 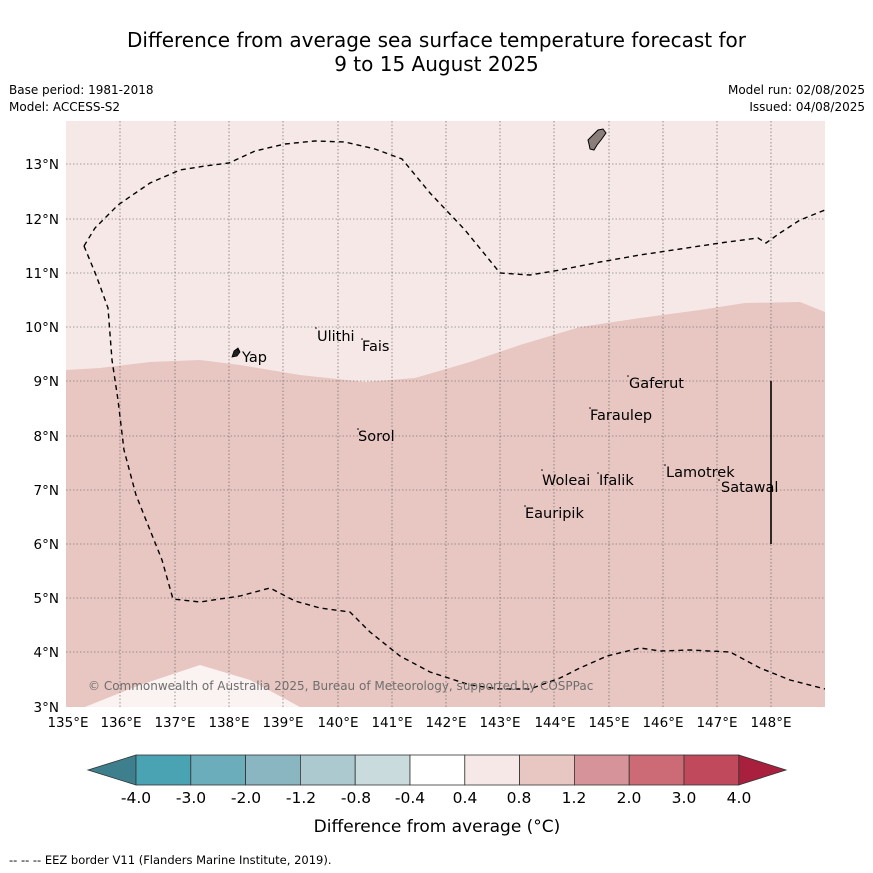 I want to click on place-ulithi: Ulithi, so click(x=336, y=337).